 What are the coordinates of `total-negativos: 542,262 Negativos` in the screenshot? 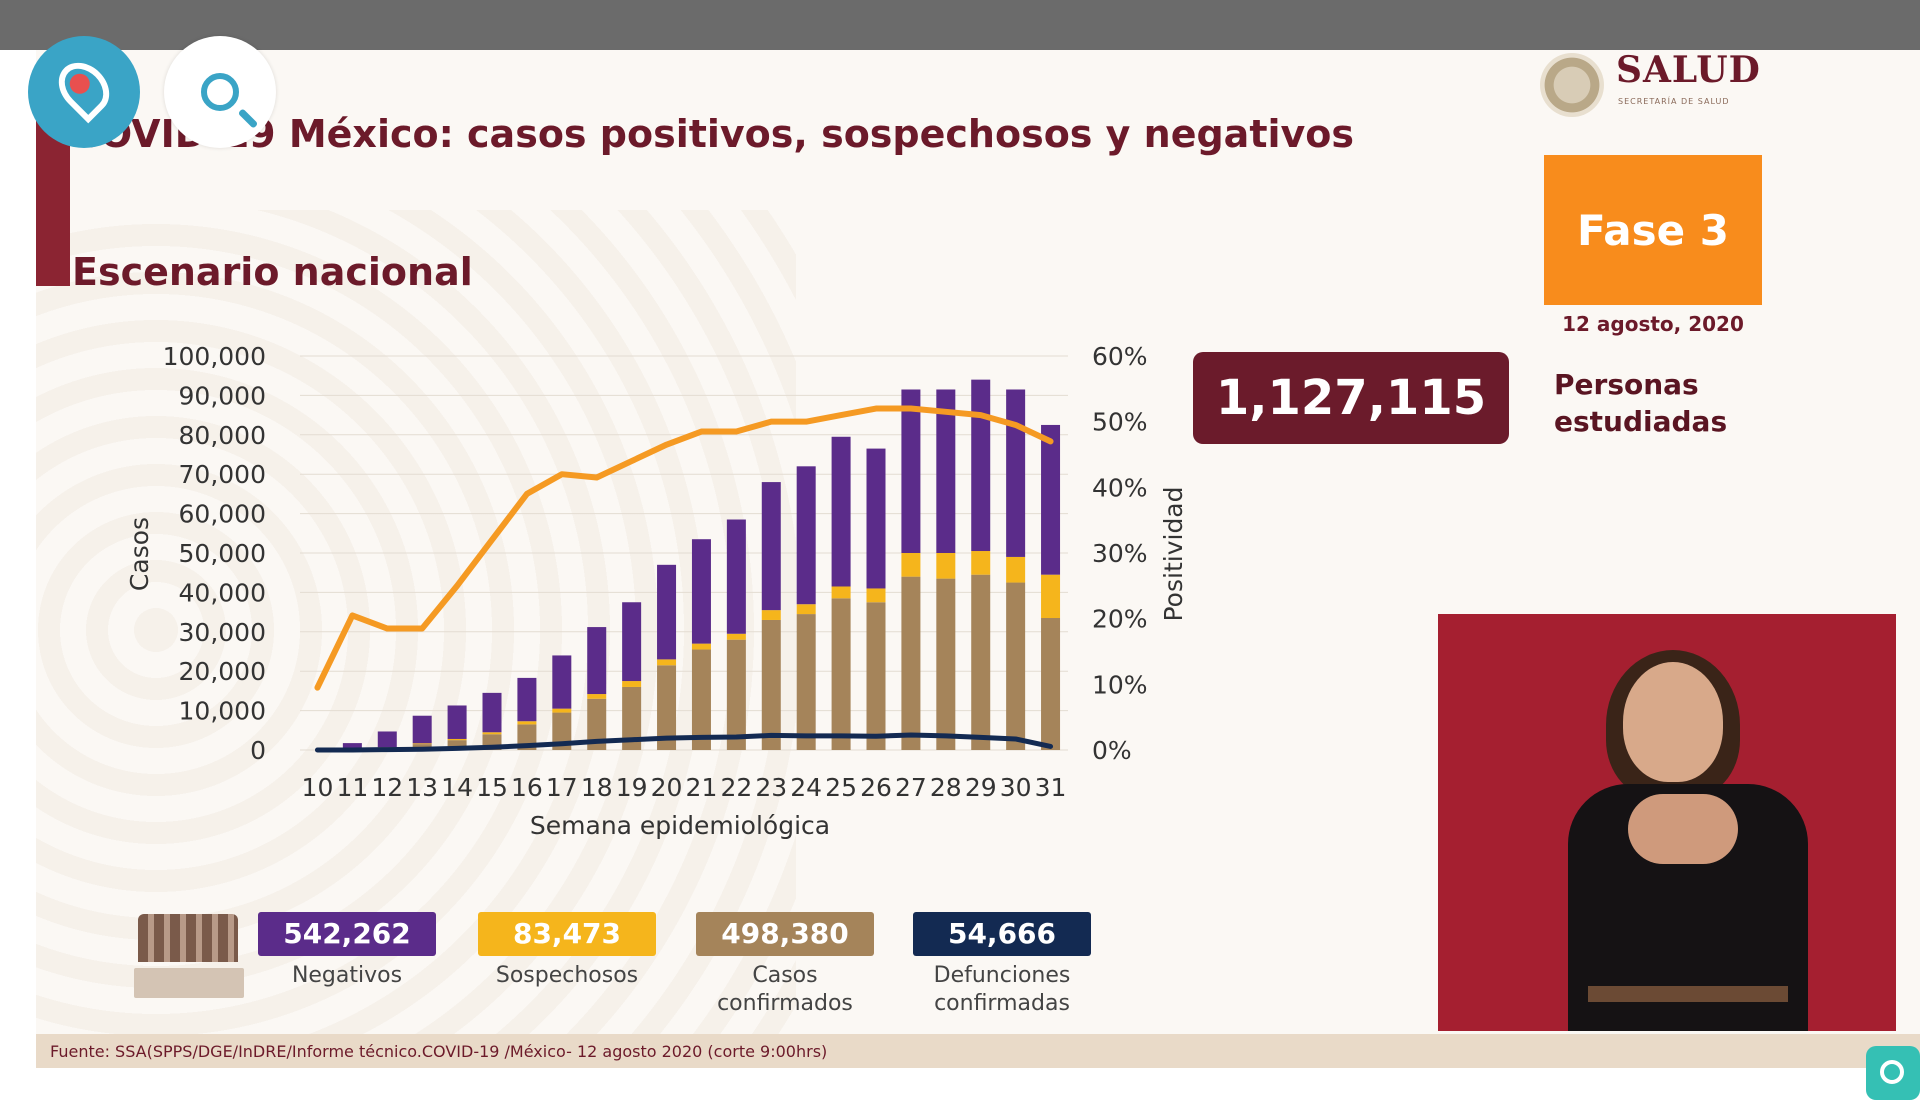 It's located at (347, 951).